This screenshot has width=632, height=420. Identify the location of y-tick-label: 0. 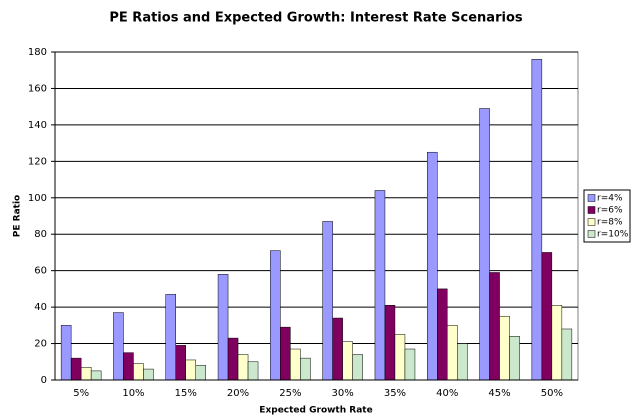
(44, 380).